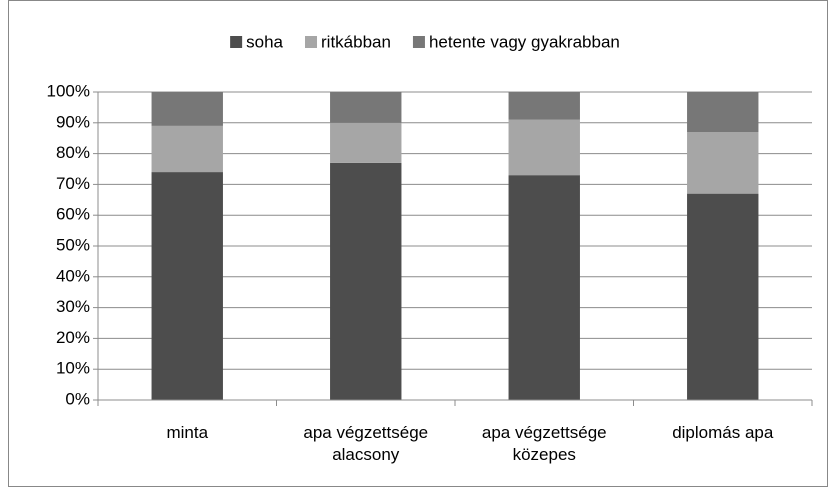  Describe the element at coordinates (73, 121) in the screenshot. I see `y-tick-label: 90%` at that location.